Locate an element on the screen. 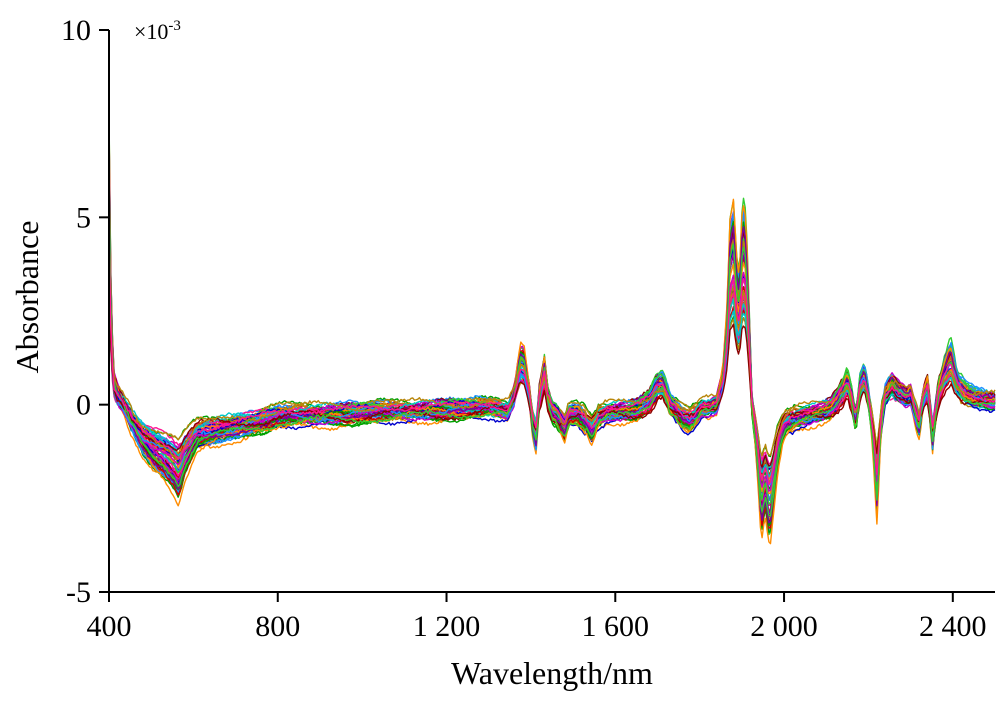  x-tick-label: 400 is located at coordinates (109, 626).